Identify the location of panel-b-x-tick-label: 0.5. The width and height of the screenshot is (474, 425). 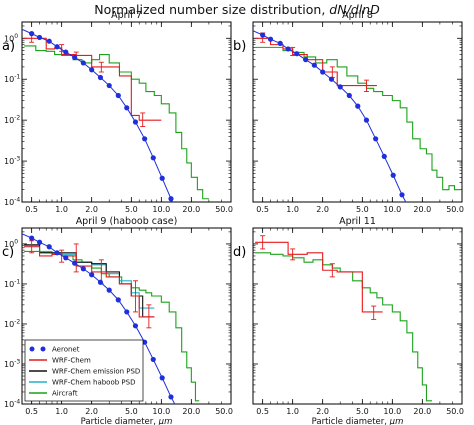
(262, 209).